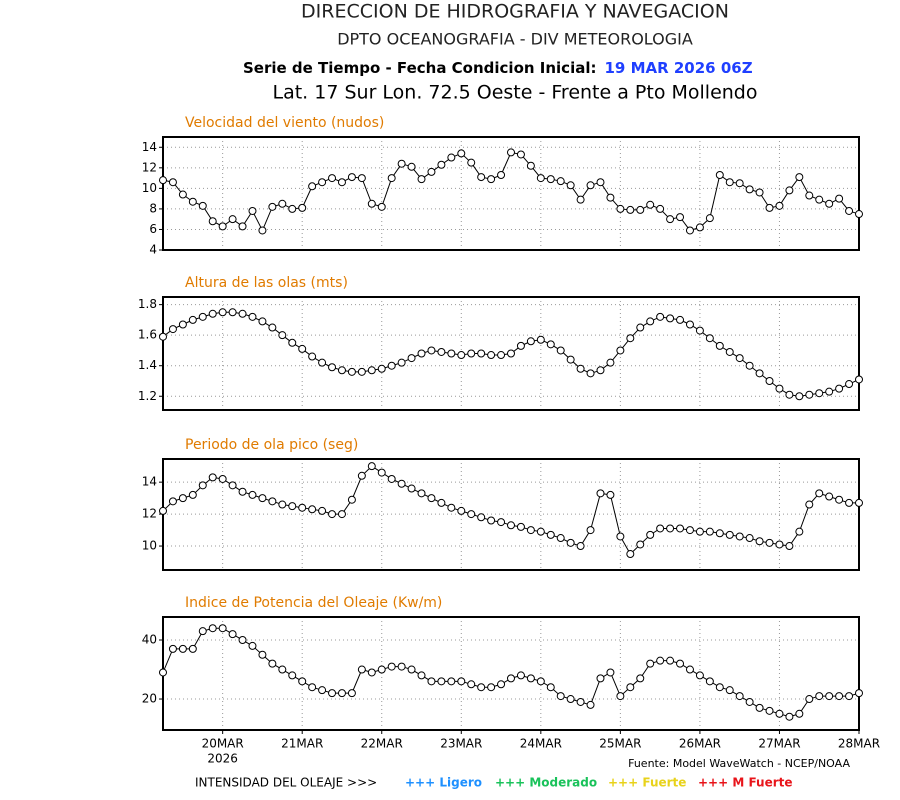 This screenshot has height=800, width=900. Describe the element at coordinates (149, 482) in the screenshot. I see `y-tick-label: 14` at that location.